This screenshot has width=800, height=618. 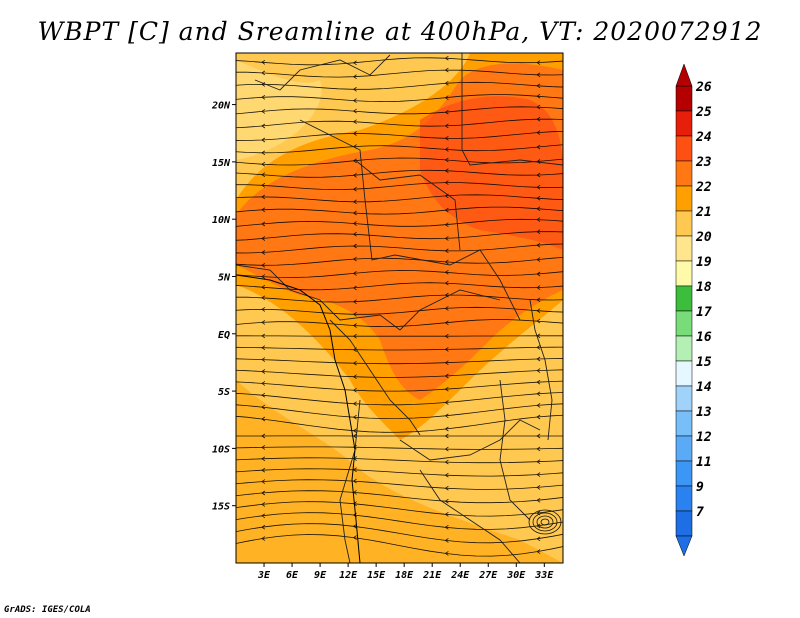 I want to click on lon-tick-label: 24E, so click(x=460, y=575).